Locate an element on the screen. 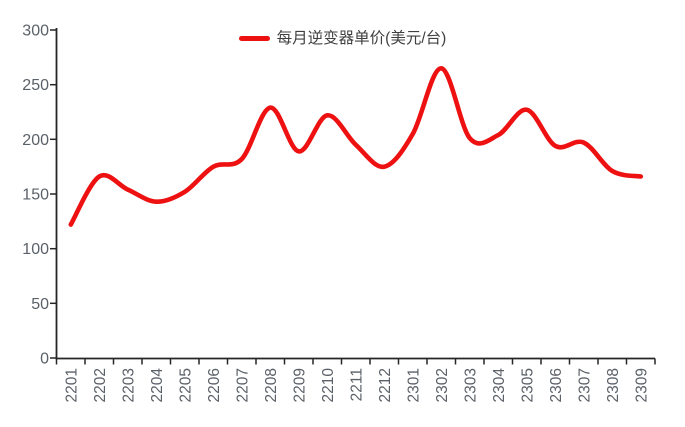 The image size is (685, 427). x-tick-label: 2305 is located at coordinates (527, 385).